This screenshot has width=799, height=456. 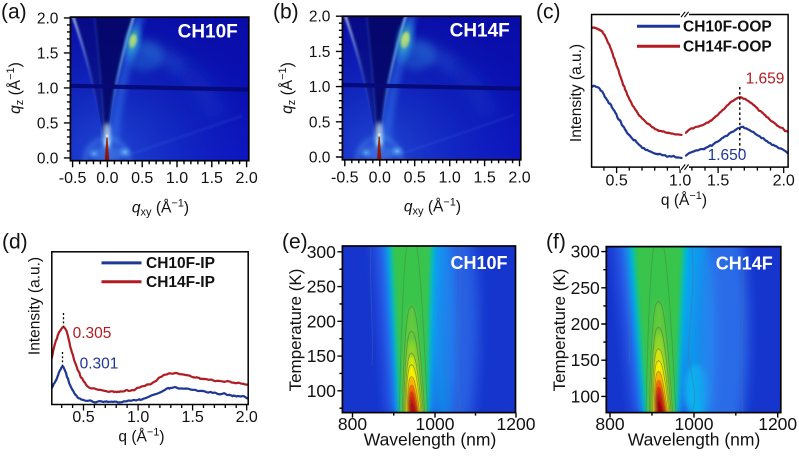 I want to click on svg-text: CH10F-OOP, so click(x=727, y=27).